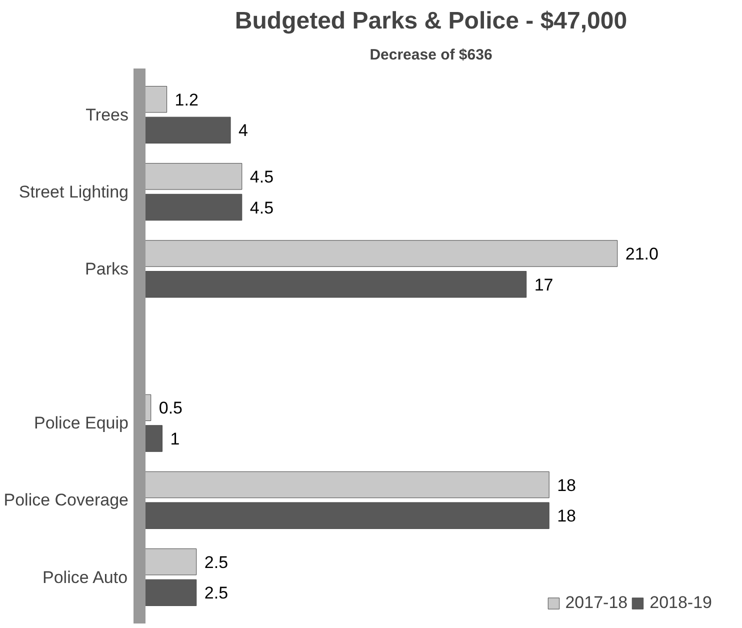 The height and width of the screenshot is (628, 742). I want to click on data-label: 4, so click(243, 130).